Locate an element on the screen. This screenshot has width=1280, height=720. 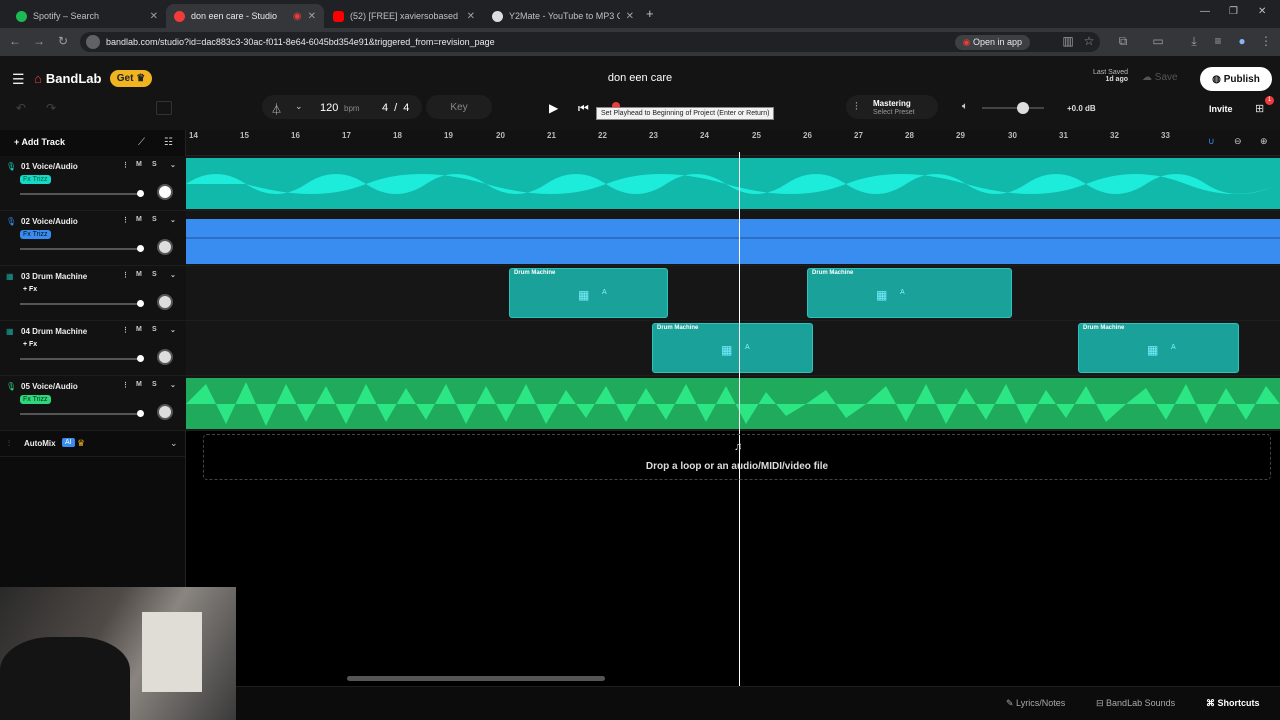
track-lane-3: Drum Machine ▦ A Drum Machine ▦ A is located at coordinates (733, 293).